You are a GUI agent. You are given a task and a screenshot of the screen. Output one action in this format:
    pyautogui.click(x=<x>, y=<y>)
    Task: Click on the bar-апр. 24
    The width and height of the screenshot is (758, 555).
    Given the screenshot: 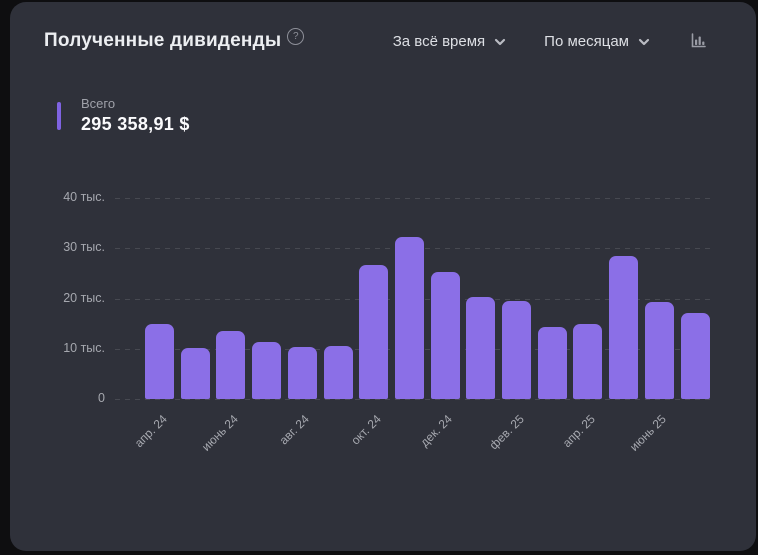 What is the action you would take?
    pyautogui.click(x=159, y=361)
    